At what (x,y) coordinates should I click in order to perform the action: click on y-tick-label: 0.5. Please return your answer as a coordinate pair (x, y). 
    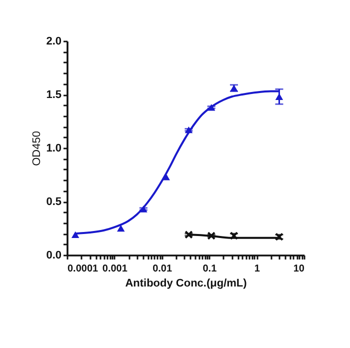
    Looking at the image, I should click on (54, 202).